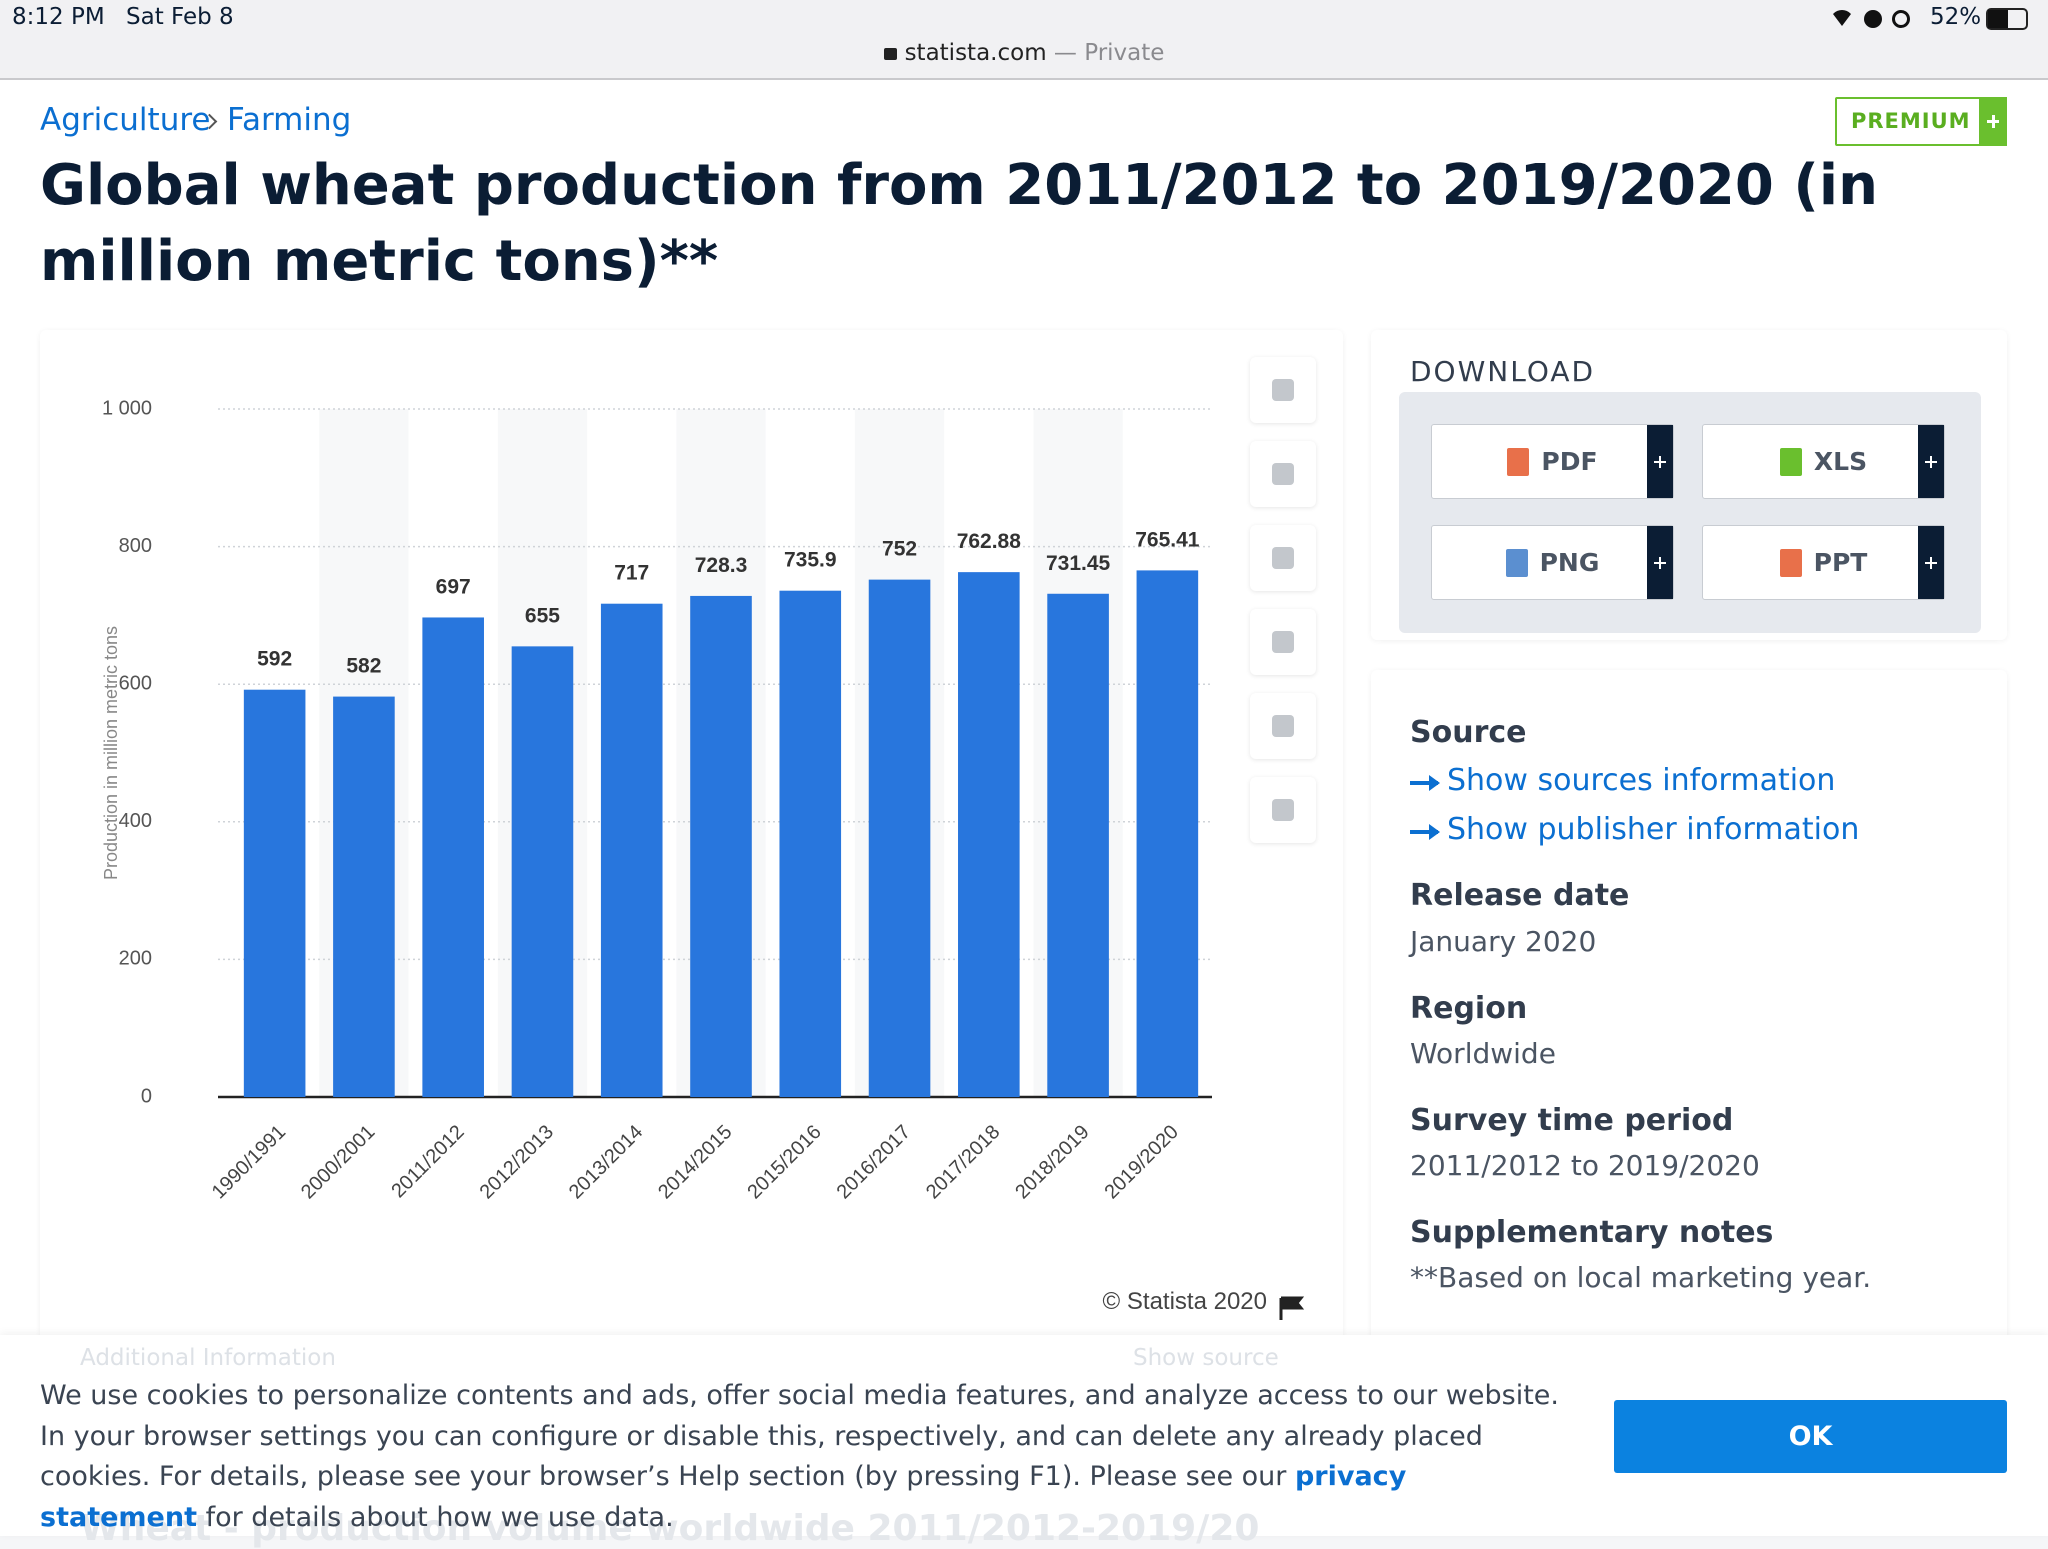 The width and height of the screenshot is (2048, 1549). What do you see at coordinates (1283, 390) in the screenshot?
I see `favorite-button` at bounding box center [1283, 390].